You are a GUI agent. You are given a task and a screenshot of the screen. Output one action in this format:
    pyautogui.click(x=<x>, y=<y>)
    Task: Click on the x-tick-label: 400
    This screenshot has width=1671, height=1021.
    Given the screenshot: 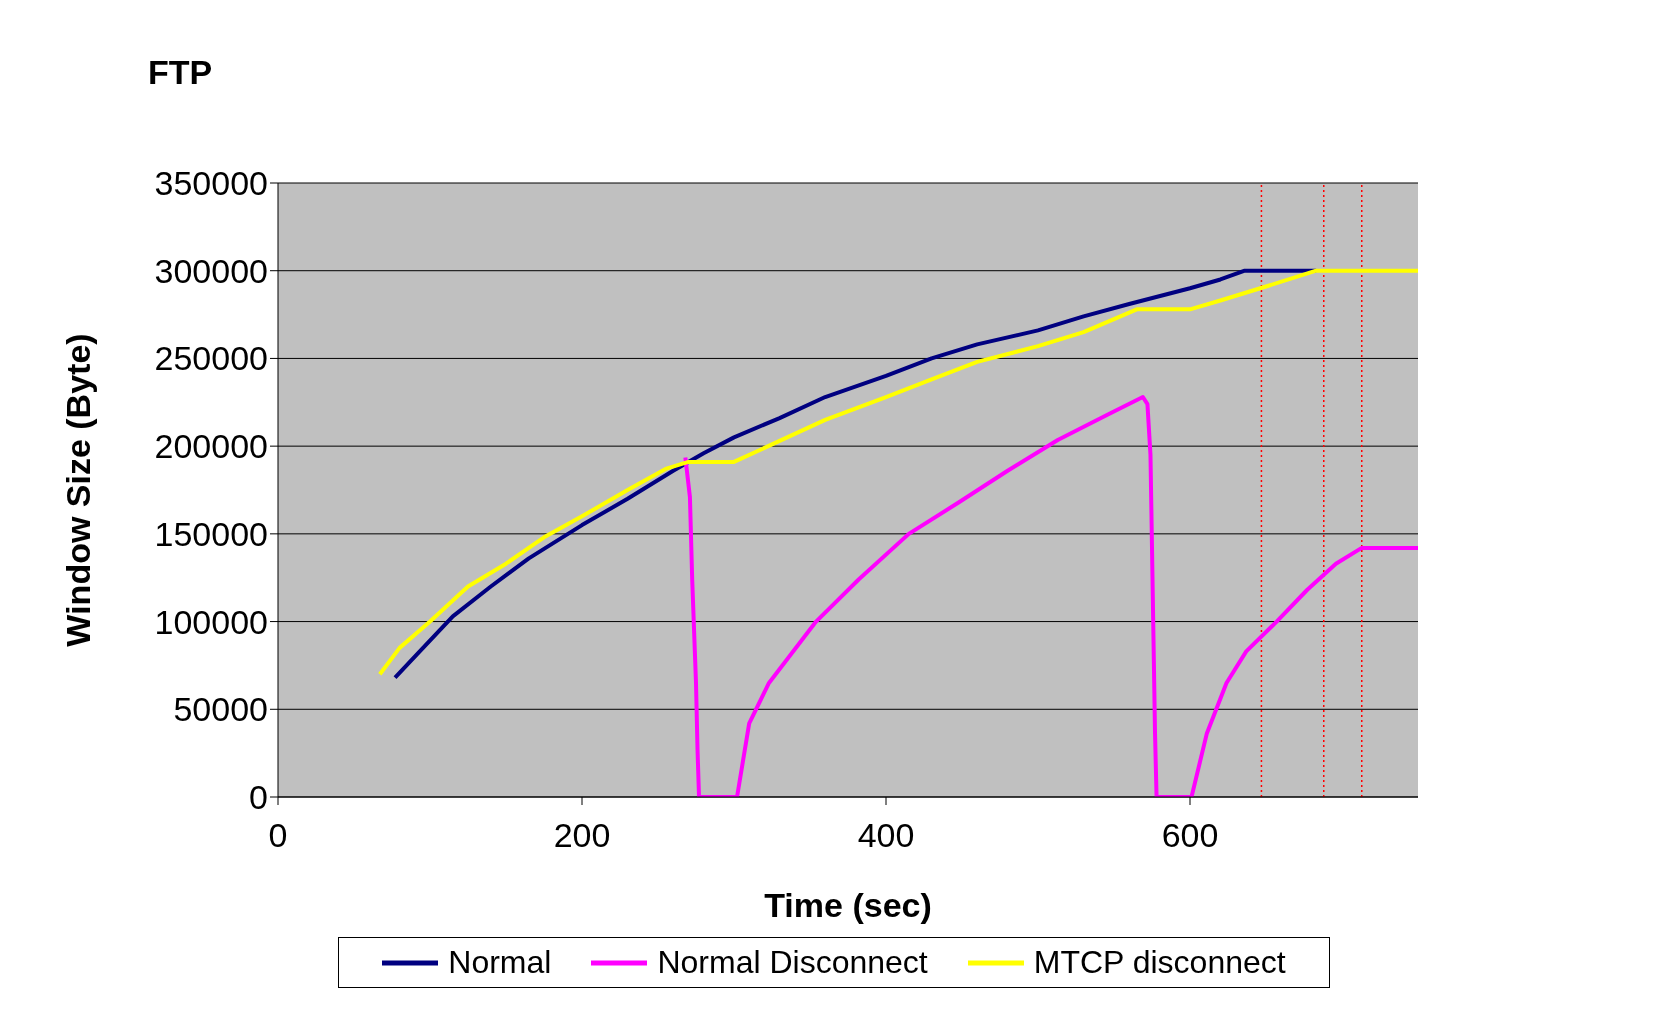 What is the action you would take?
    pyautogui.click(x=886, y=835)
    